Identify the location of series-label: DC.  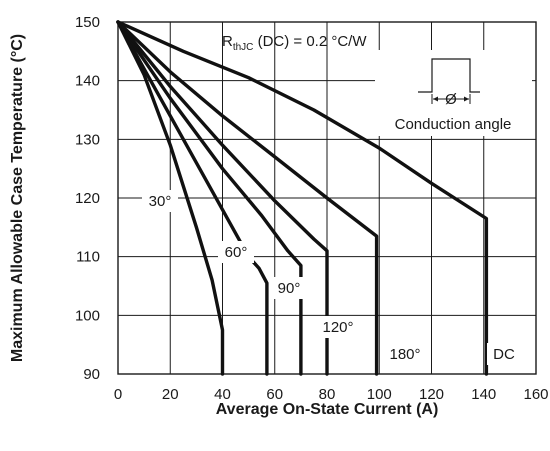
(504, 354).